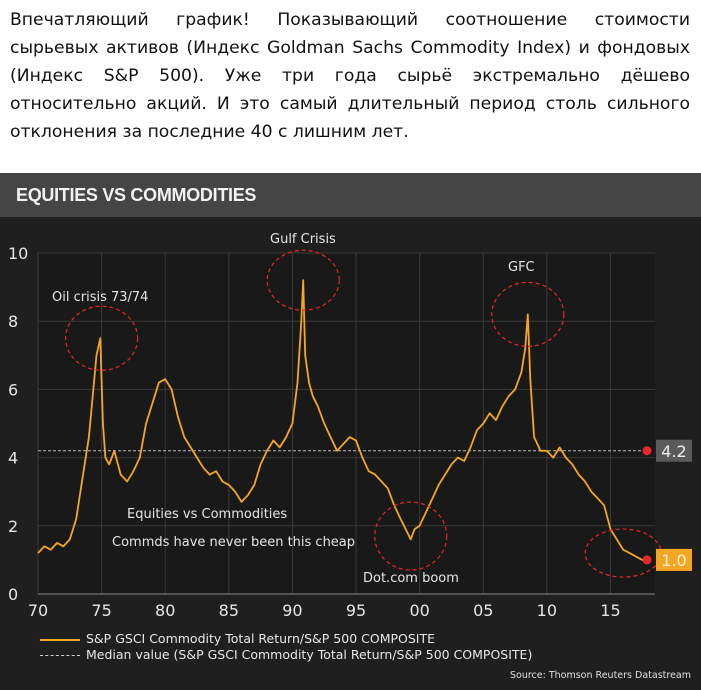 The height and width of the screenshot is (690, 701). I want to click on x-tick-label: 00, so click(419, 610).